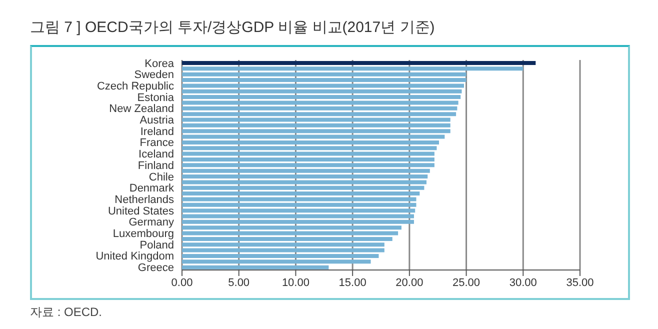 The width and height of the screenshot is (658, 329). I want to click on y-tick-label: Greece, so click(156, 268).